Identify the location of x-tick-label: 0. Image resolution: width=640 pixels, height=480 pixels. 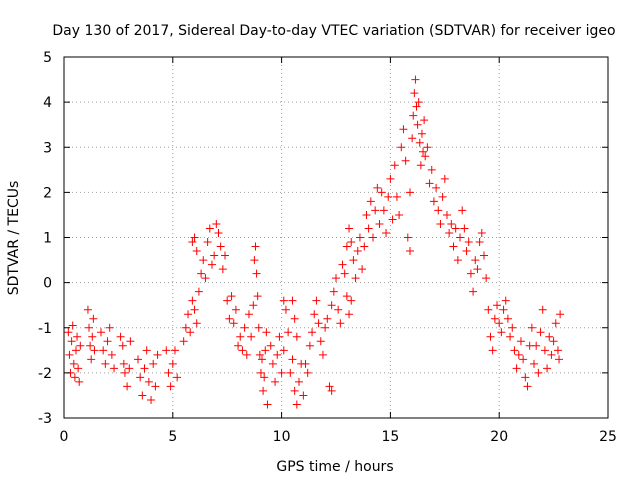
(64, 437).